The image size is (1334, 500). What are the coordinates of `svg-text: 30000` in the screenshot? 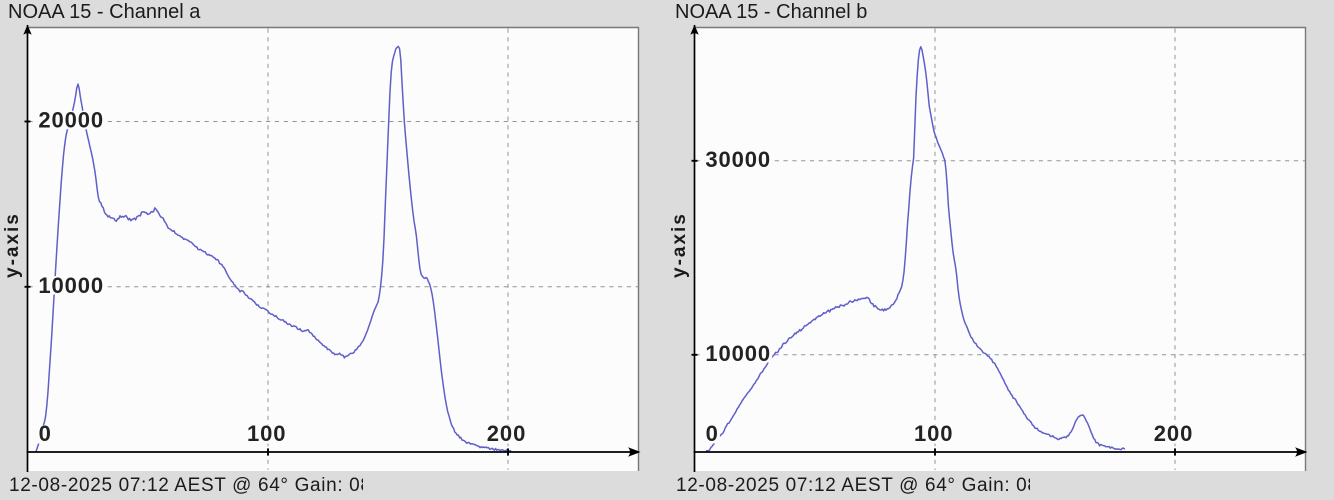 It's located at (738, 159).